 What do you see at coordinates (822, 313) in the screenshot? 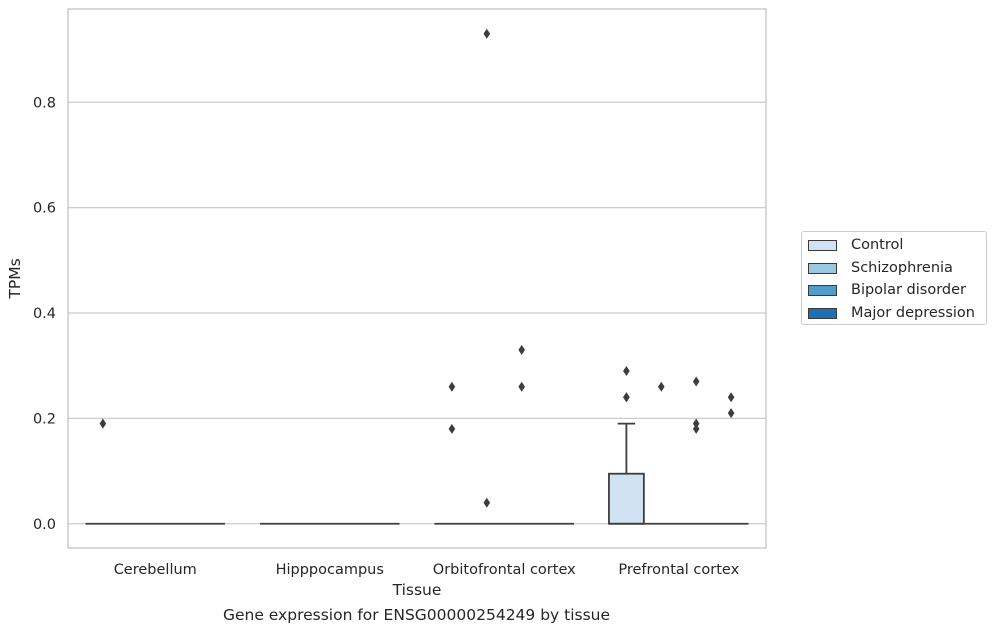
I see `legend-swatch-major-depression` at bounding box center [822, 313].